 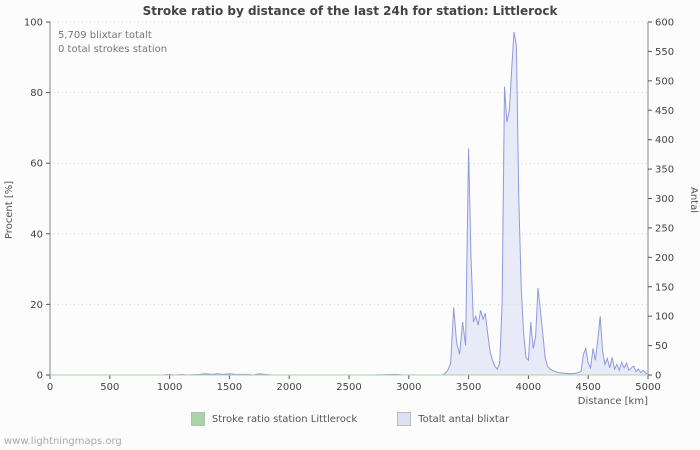 What do you see at coordinates (50, 387) in the screenshot?
I see `x-tick-label: 0` at bounding box center [50, 387].